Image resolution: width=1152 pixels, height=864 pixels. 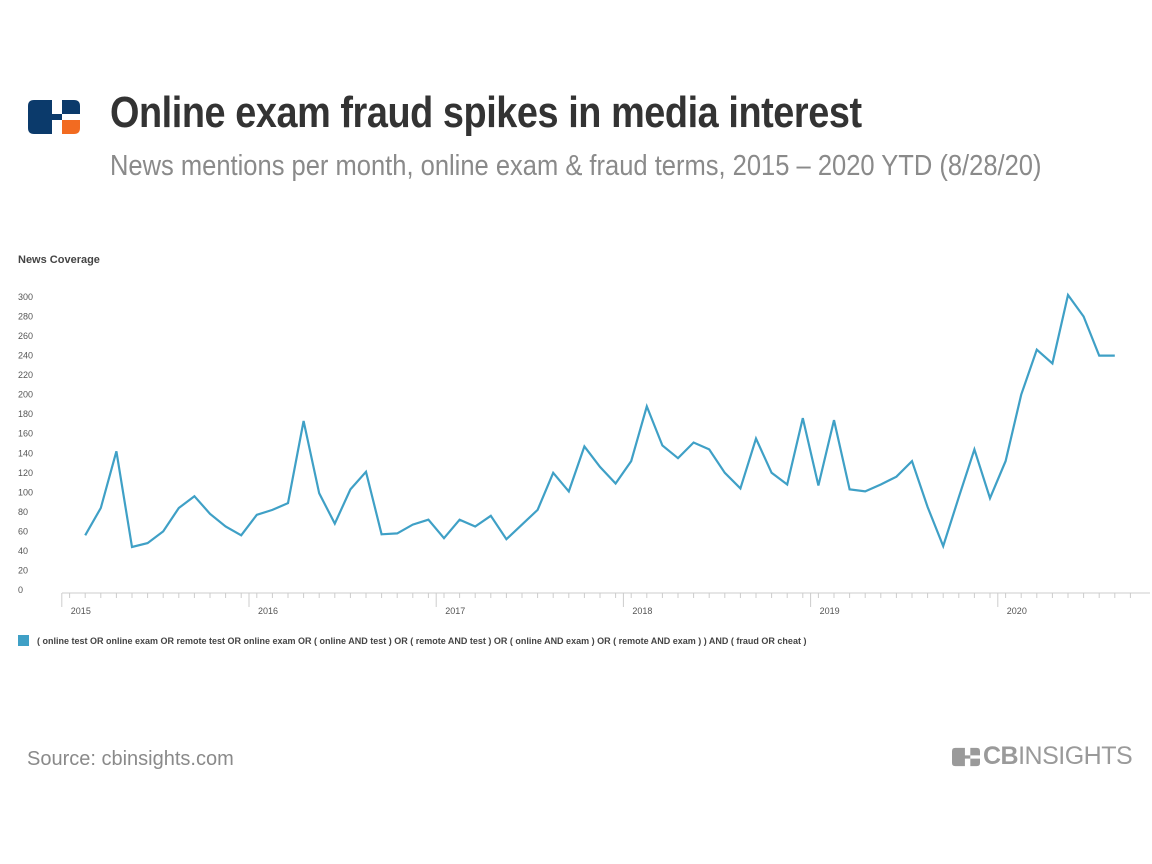 I want to click on wordmark-light: INSIGHTS, so click(x=1075, y=756).